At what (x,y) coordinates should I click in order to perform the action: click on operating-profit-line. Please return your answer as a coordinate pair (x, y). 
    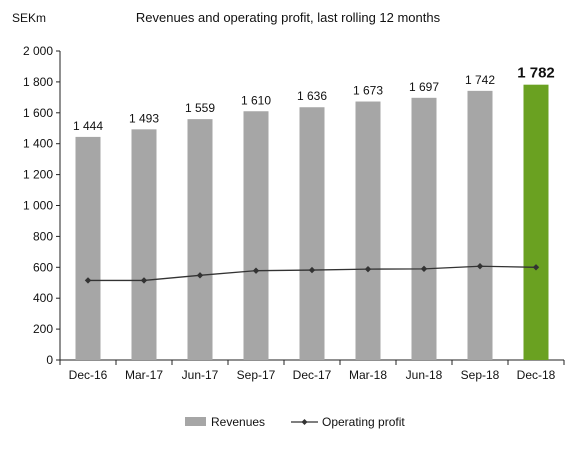
    Looking at the image, I should click on (312, 273).